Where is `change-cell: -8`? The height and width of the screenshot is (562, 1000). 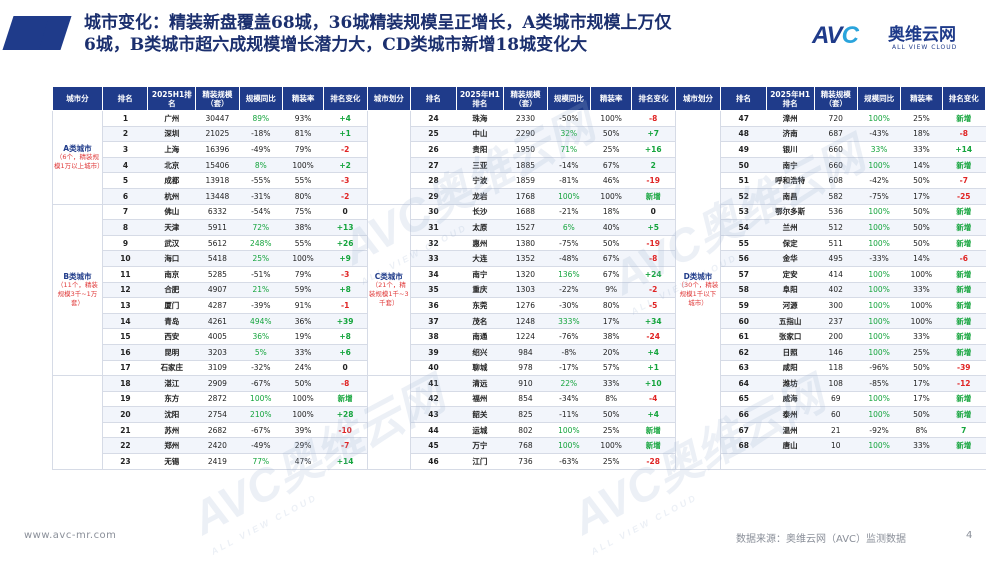 change-cell: -8 is located at coordinates (653, 118).